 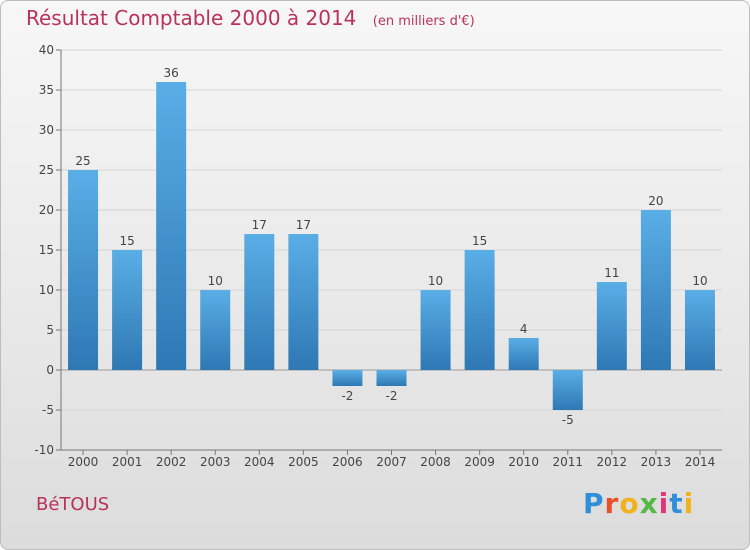 I want to click on logo-letter: r, so click(x=612, y=503).